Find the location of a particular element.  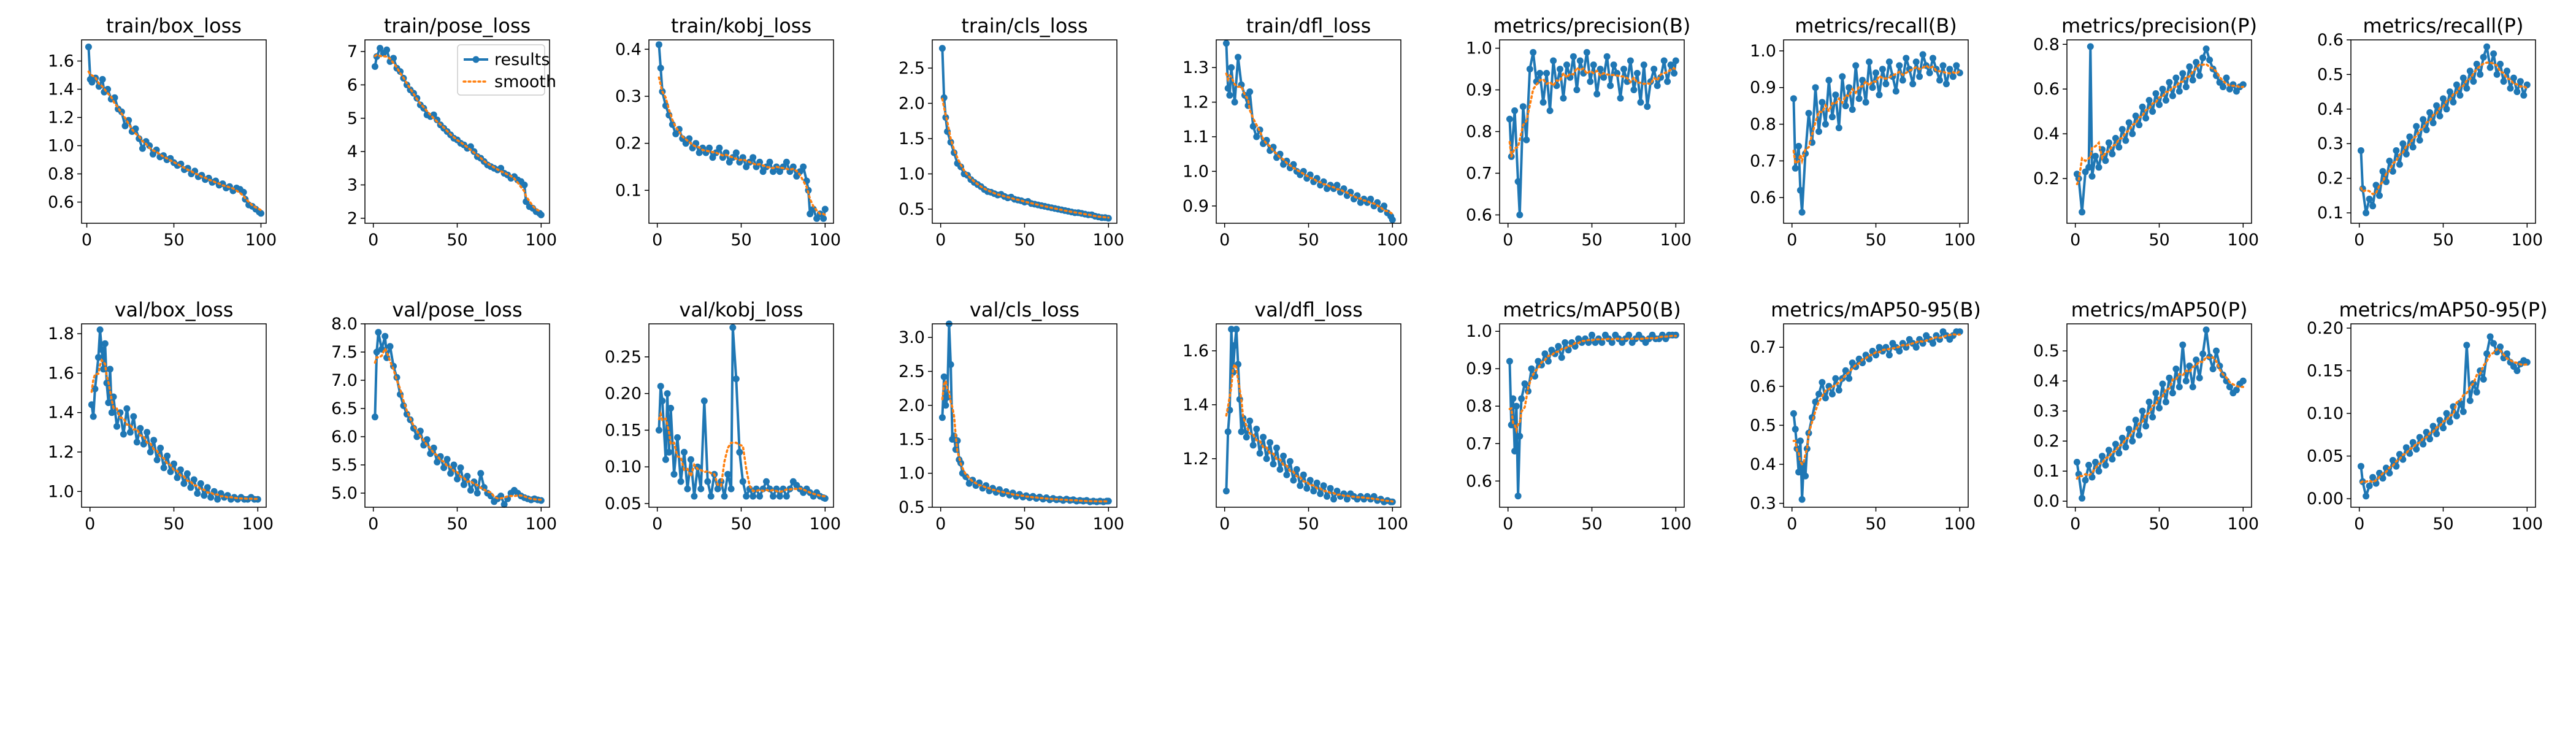

y-tick-label: 2.0 is located at coordinates (912, 103).